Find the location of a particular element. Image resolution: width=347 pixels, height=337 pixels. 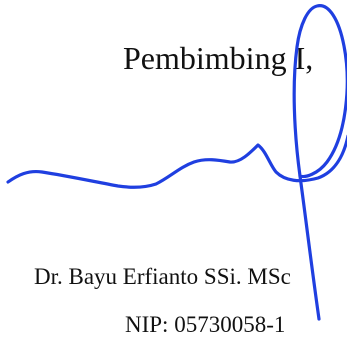

signer-name: Dr. Bayu Erfianto SSi. MSc is located at coordinates (162, 276).